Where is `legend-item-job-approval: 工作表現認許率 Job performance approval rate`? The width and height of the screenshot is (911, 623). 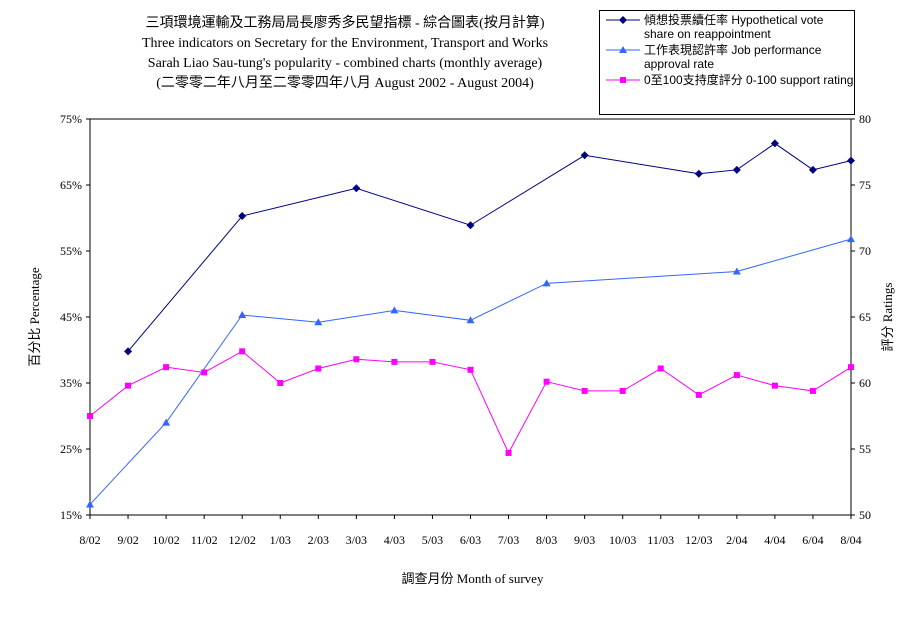
legend-item-job-approval: 工作表現認許率 Job performance approval rate is located at coordinates (727, 57).